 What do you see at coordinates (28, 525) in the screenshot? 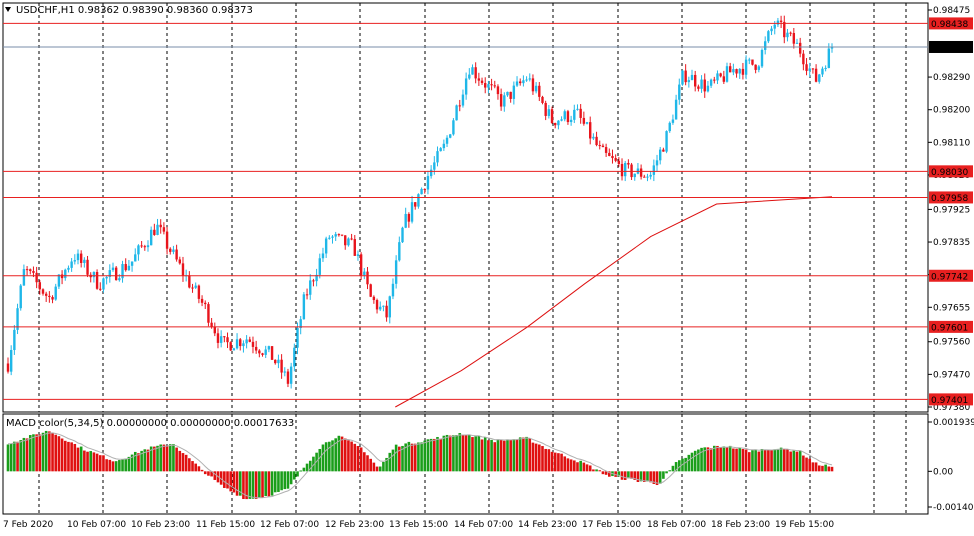
I see `x-tick-label: 7 Feb 2020` at bounding box center [28, 525].